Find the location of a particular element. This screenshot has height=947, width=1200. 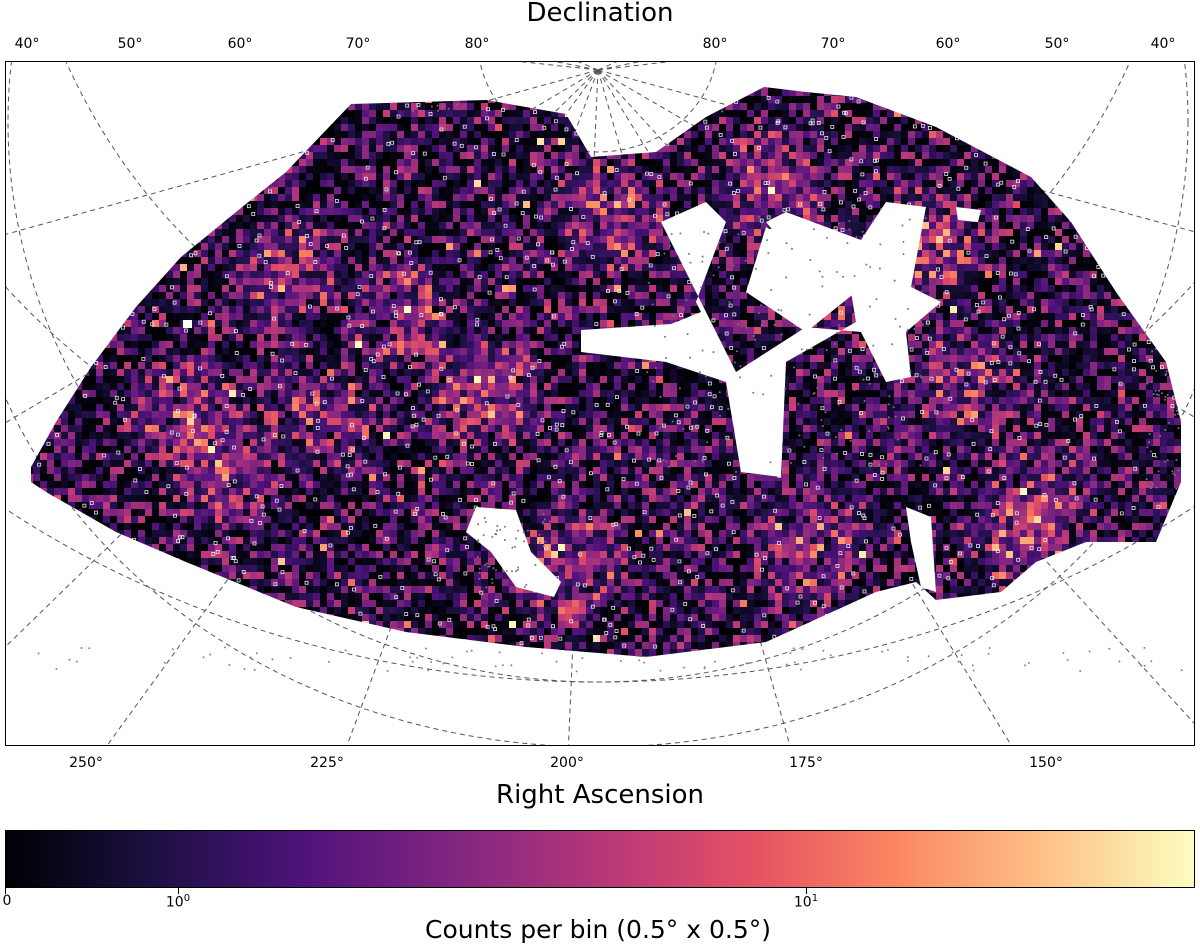

ra-tick-label: 250° is located at coordinates (86, 763).